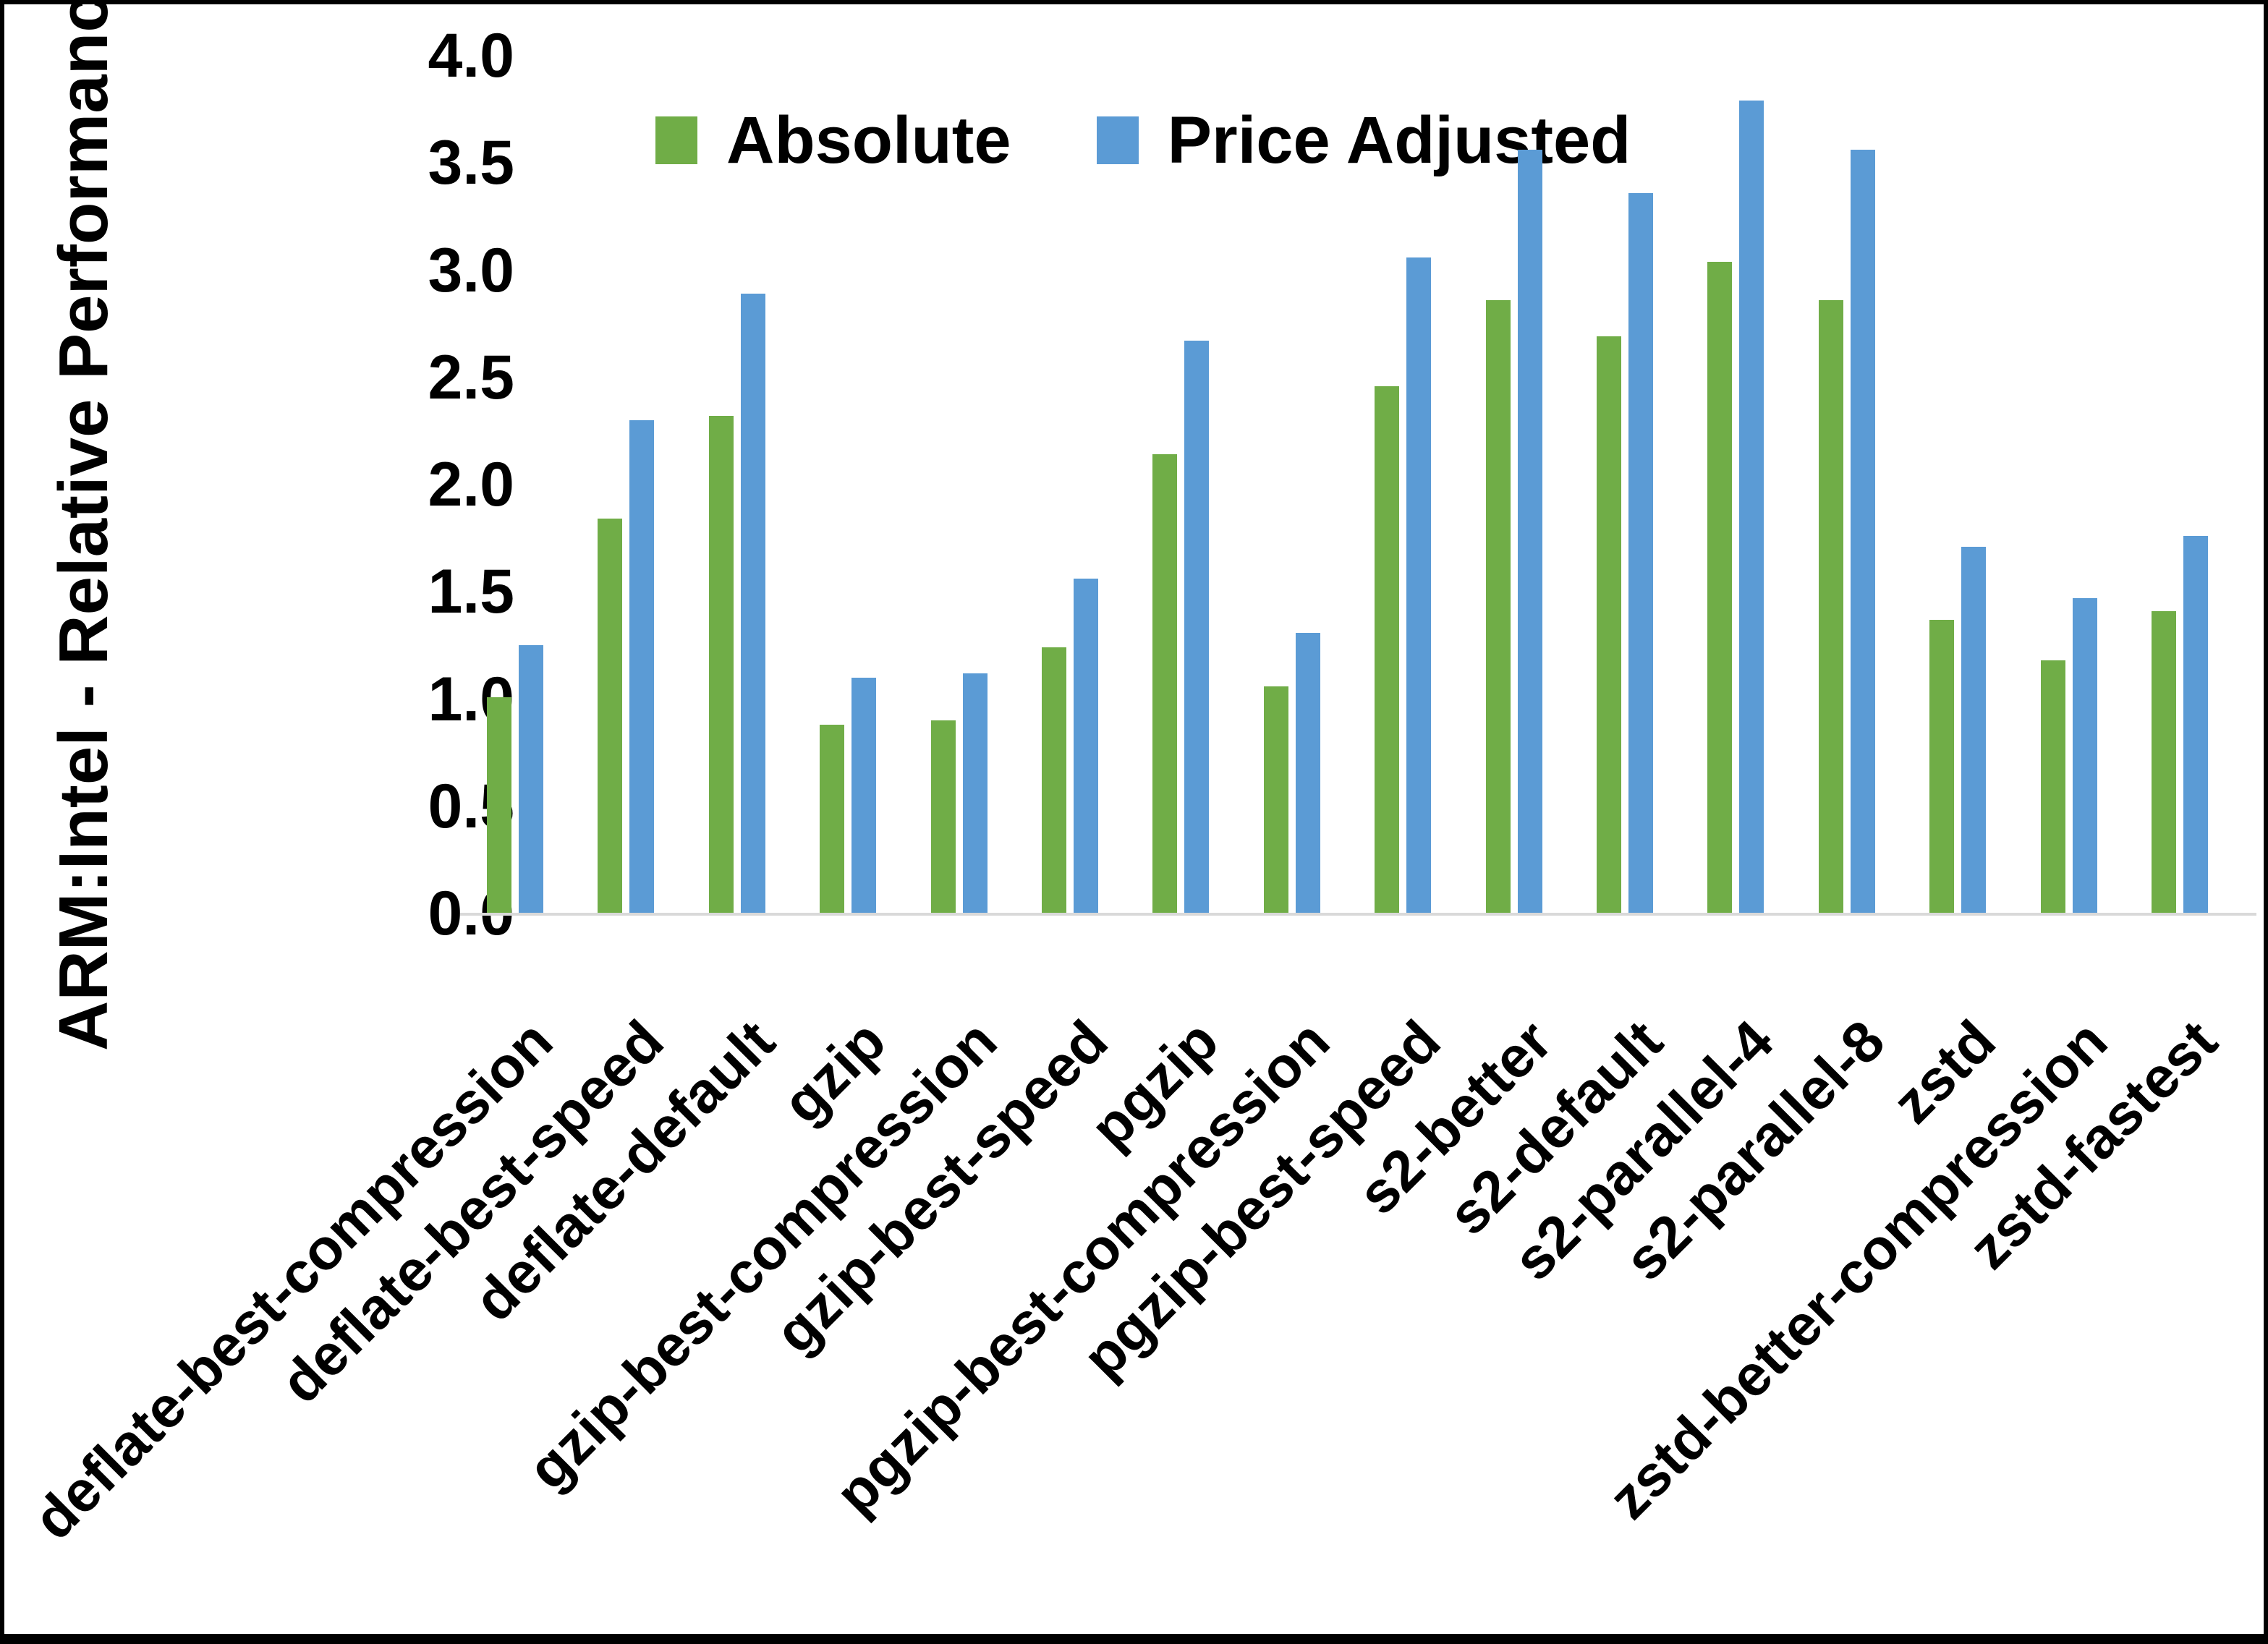  I want to click on y-tick-label: 2.5, so click(471, 377).